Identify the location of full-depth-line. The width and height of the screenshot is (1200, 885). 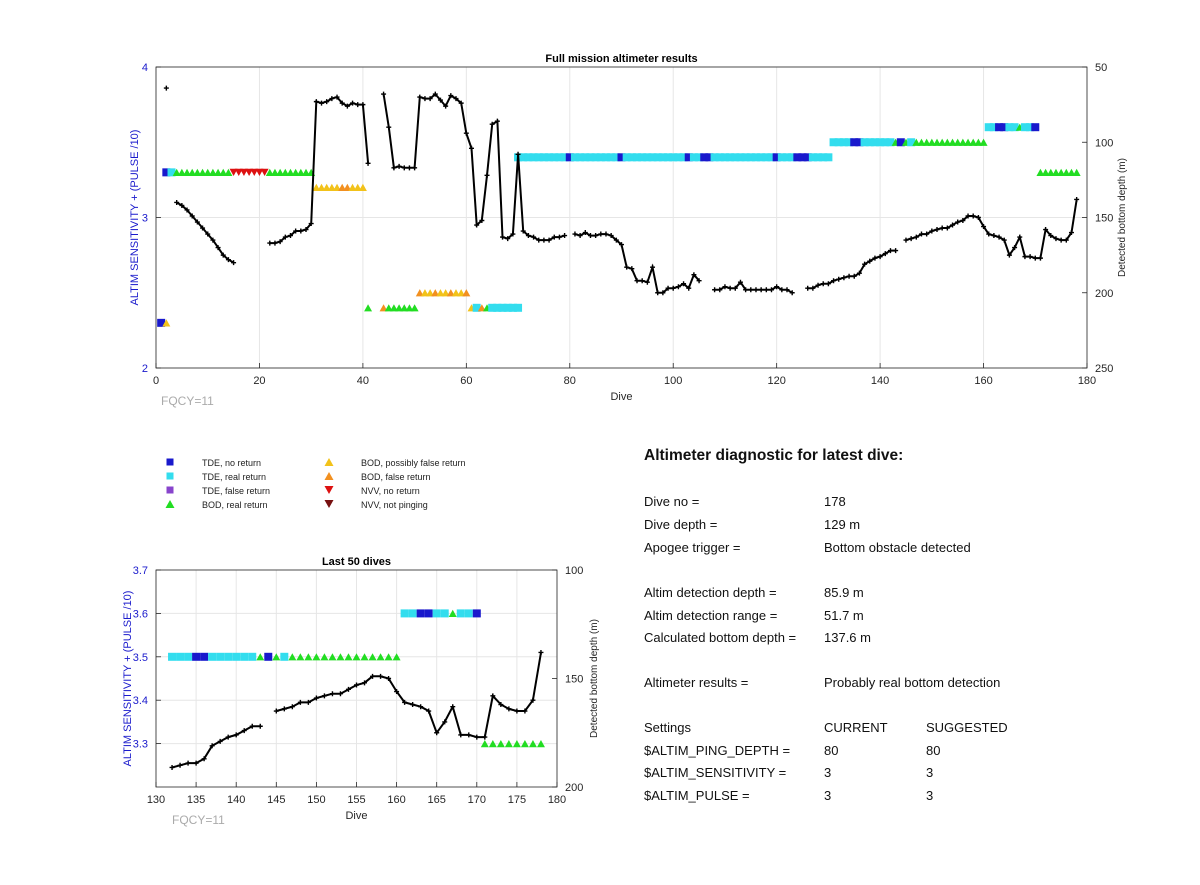
(205, 232).